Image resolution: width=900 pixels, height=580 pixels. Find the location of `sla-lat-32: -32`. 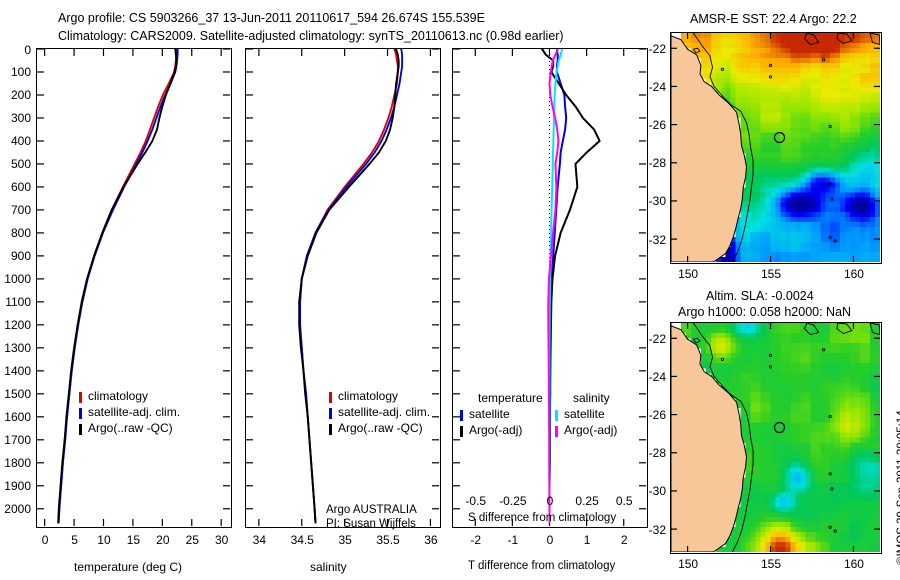

sla-lat-32: -32 is located at coordinates (657, 529).